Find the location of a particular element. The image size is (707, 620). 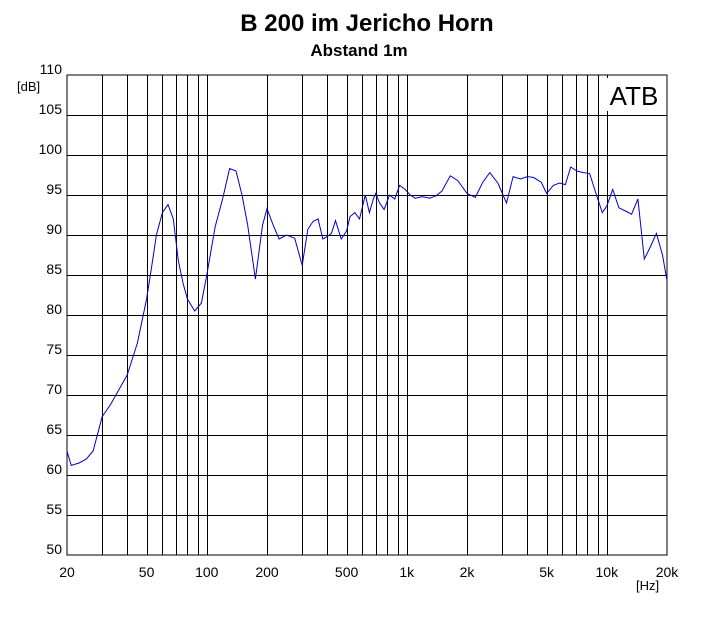

y-tick-label: 105 is located at coordinates (51, 109).